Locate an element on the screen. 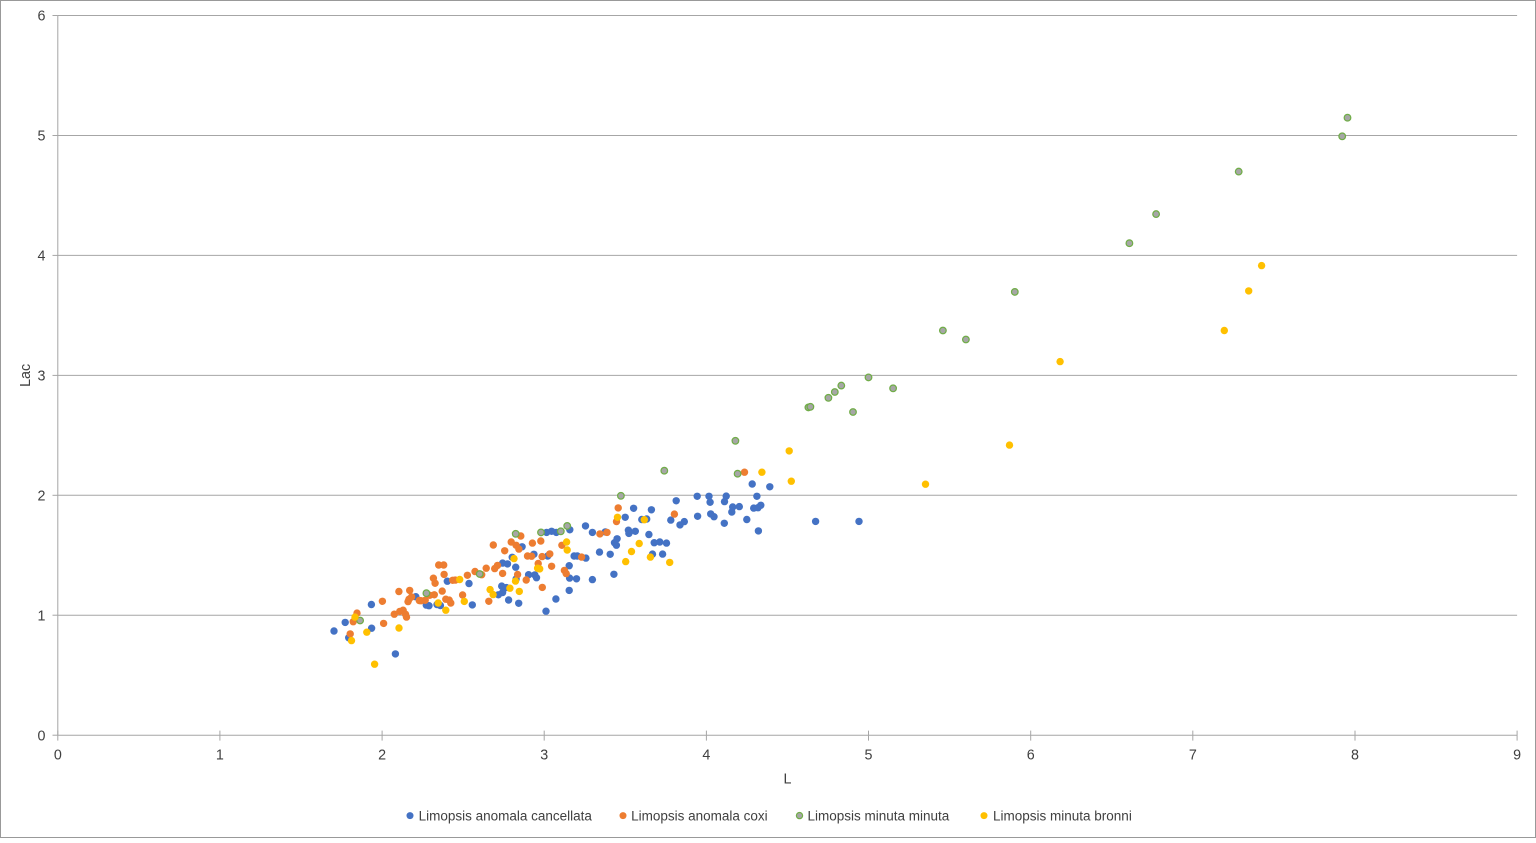 This screenshot has height=843, width=1536. svg-text: 9 is located at coordinates (1517, 756).